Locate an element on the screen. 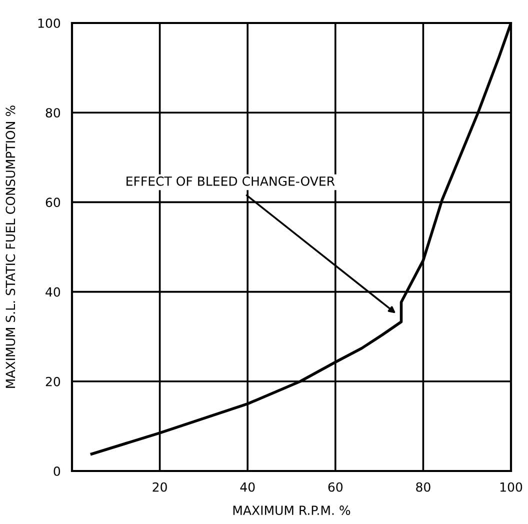  y-tick-label: 100 is located at coordinates (49, 23).